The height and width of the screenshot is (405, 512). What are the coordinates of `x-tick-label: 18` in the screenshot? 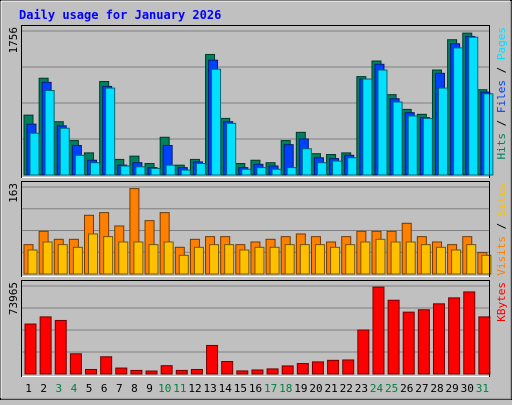 It's located at (285, 388).